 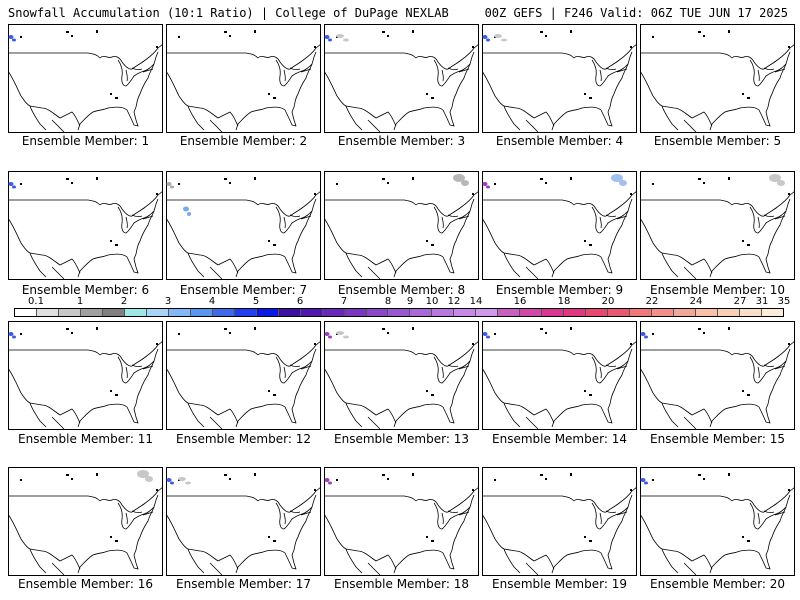 I want to click on ensemble-member-label: Ensemble Member: 3, so click(x=401, y=141).